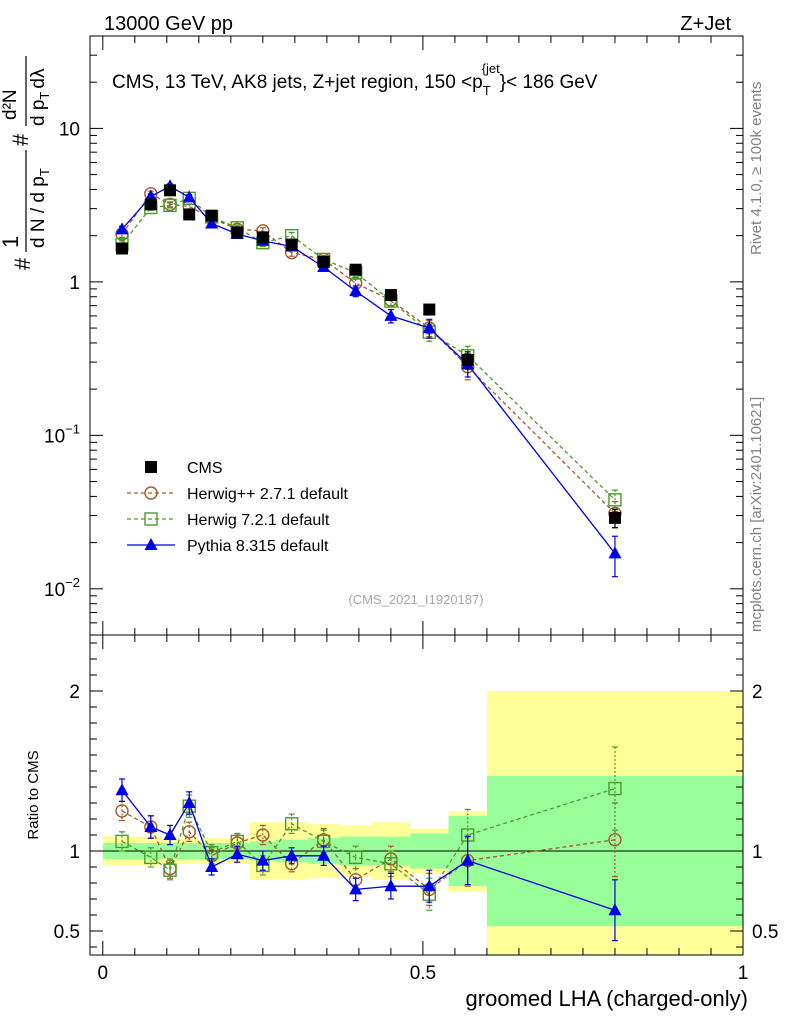  I want to click on main-ylabel: # 1 d N / d pT # d²N d pTdλ, so click(26, 163).